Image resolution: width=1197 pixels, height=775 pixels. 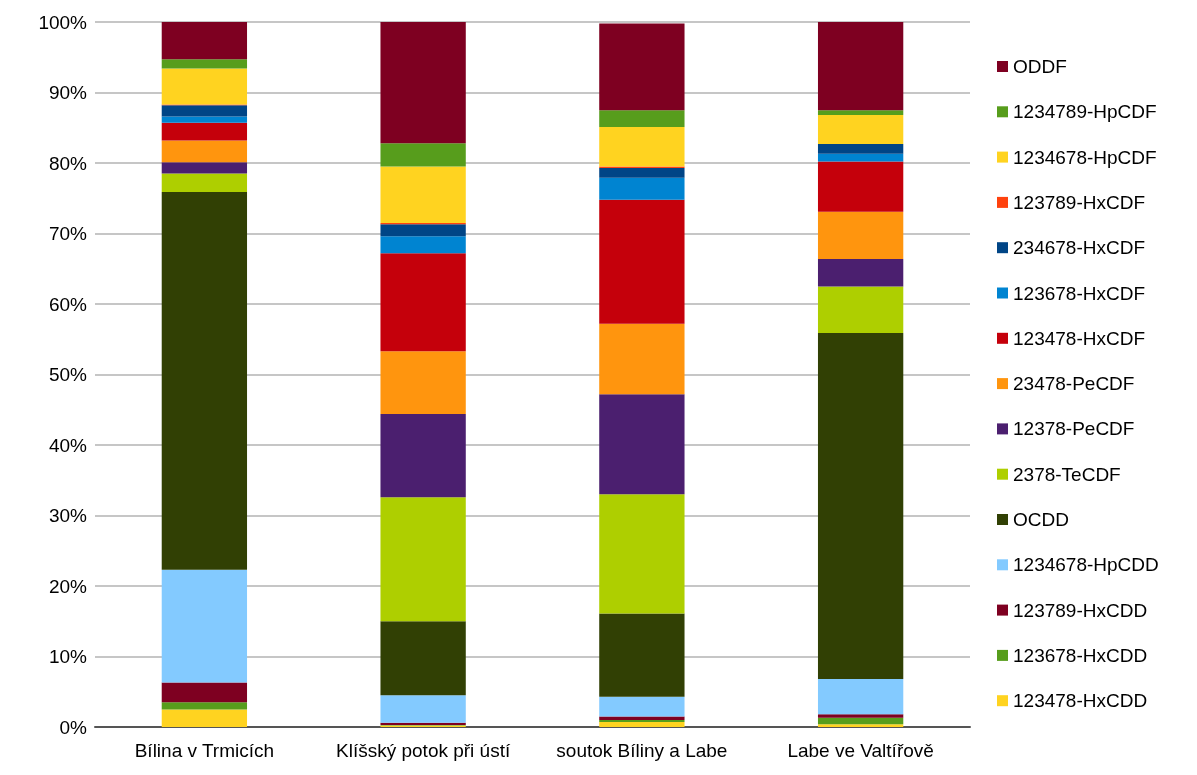 I want to click on y-tick-label: 50%, so click(x=68, y=374).